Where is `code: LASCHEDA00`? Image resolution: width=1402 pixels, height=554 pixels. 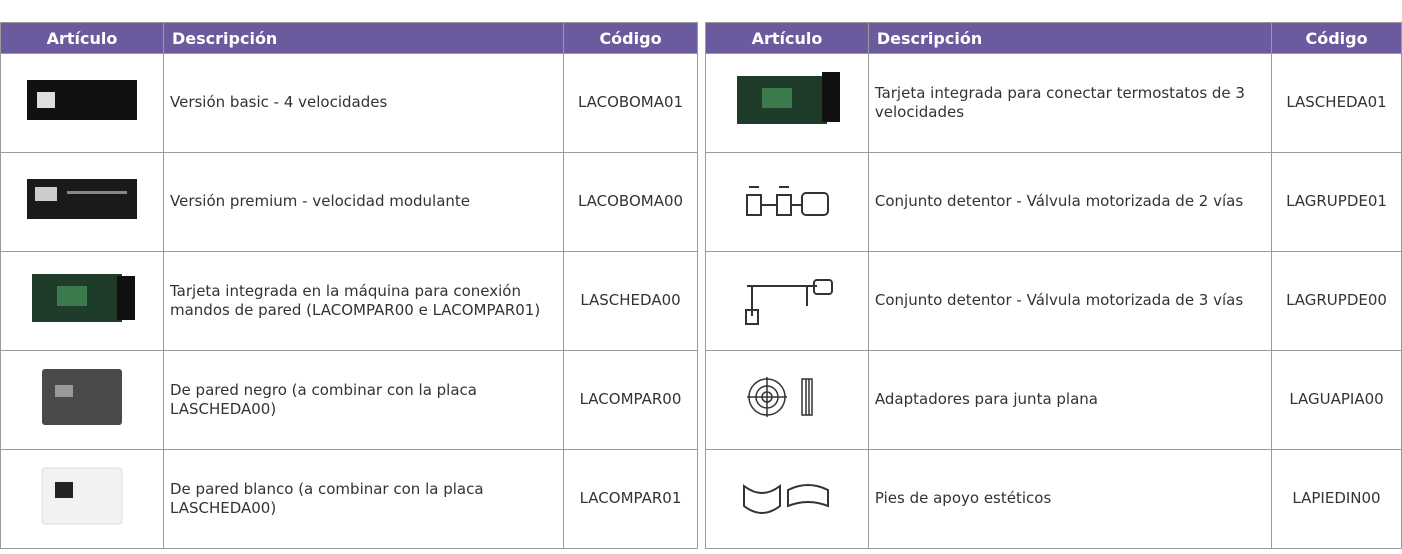 code: LASCHEDA00 is located at coordinates (630, 301).